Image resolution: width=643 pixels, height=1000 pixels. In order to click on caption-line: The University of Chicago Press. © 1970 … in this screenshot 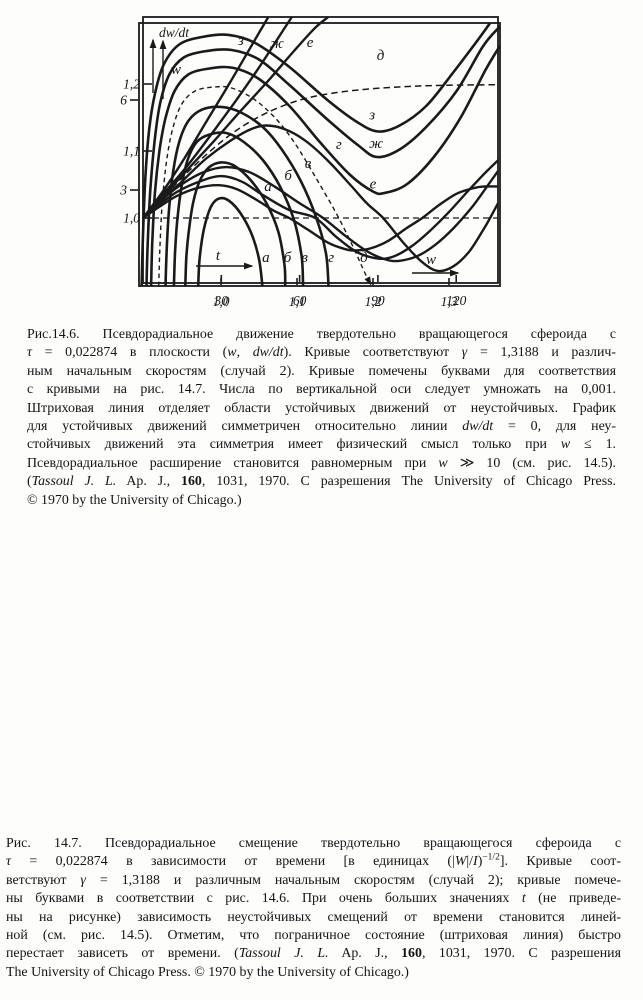, I will do `click(207, 972)`.